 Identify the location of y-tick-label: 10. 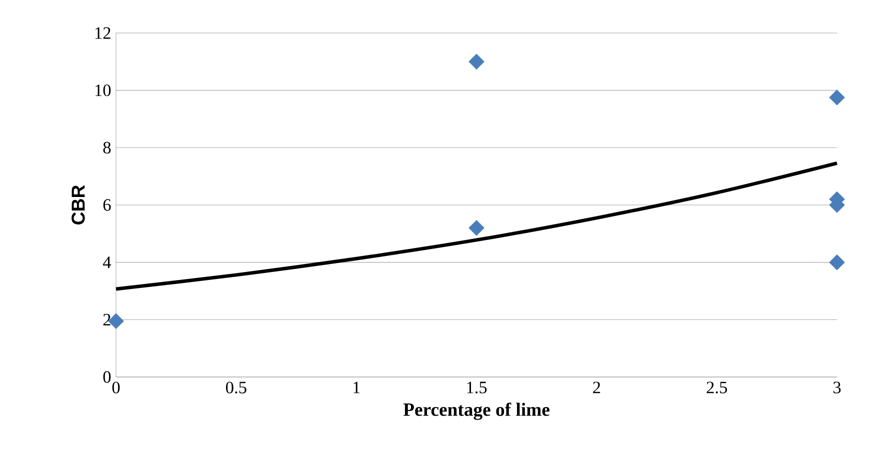
(103, 90).